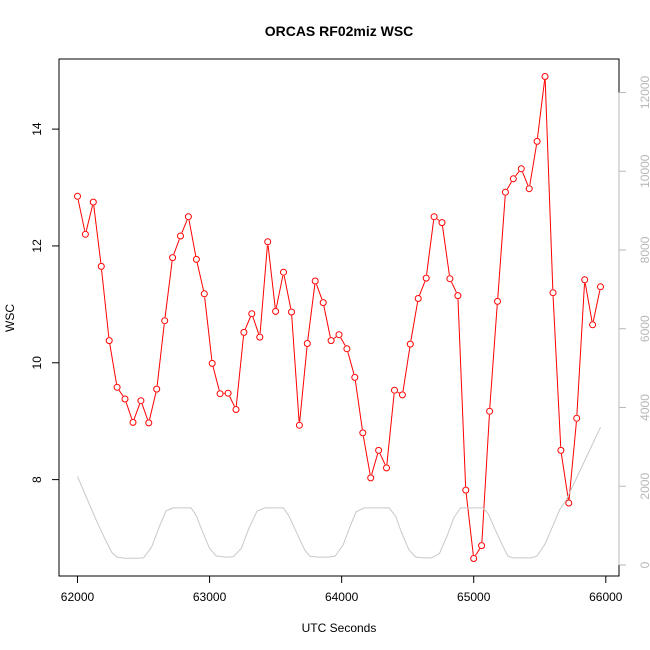  What do you see at coordinates (78, 597) in the screenshot?
I see `x-tick-label: 62000` at bounding box center [78, 597].